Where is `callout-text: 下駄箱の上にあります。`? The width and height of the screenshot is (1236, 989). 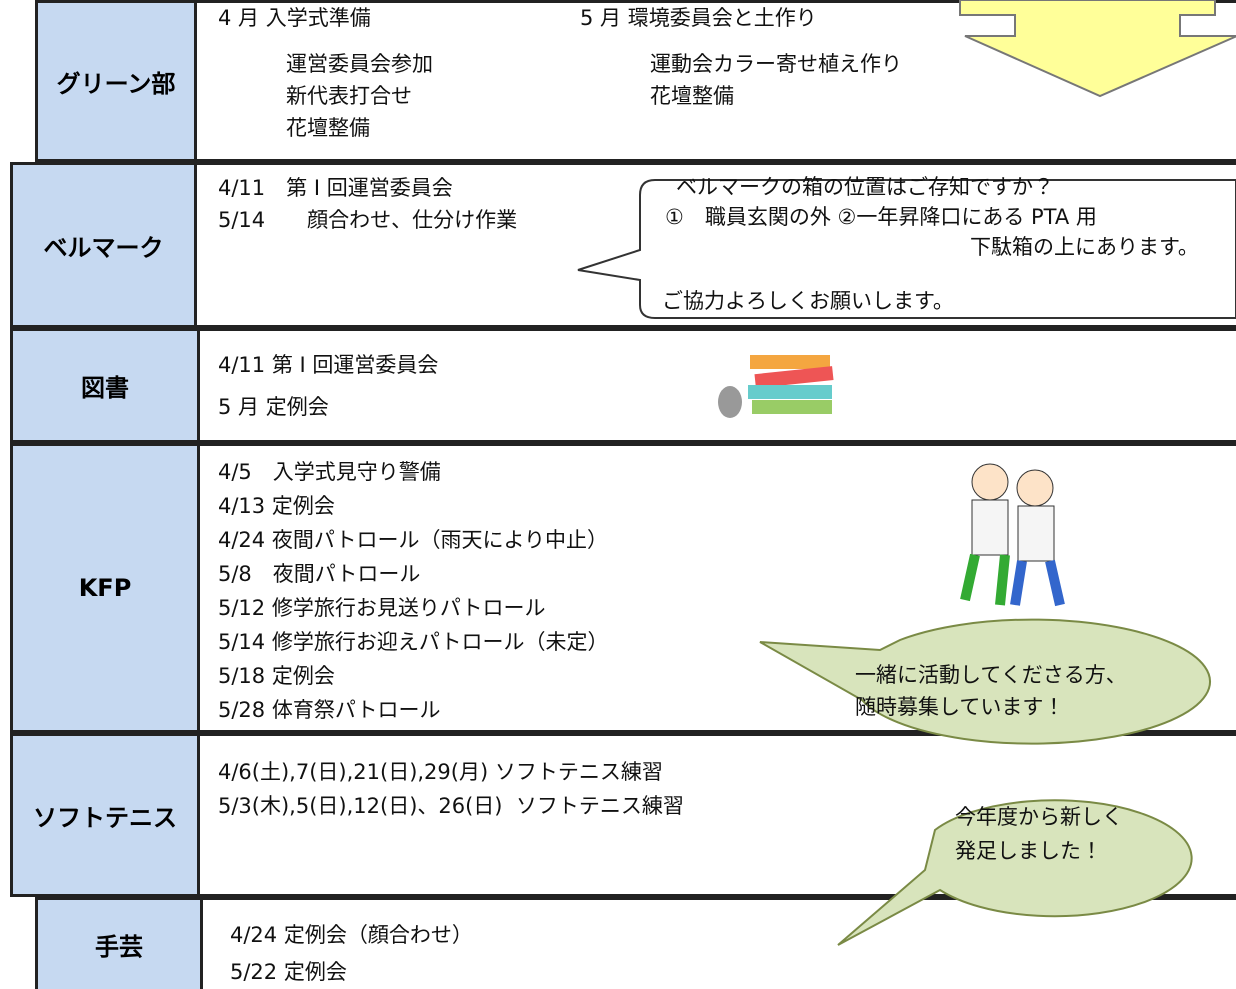
callout-text: 下駄箱の上にあります。 is located at coordinates (1084, 247).